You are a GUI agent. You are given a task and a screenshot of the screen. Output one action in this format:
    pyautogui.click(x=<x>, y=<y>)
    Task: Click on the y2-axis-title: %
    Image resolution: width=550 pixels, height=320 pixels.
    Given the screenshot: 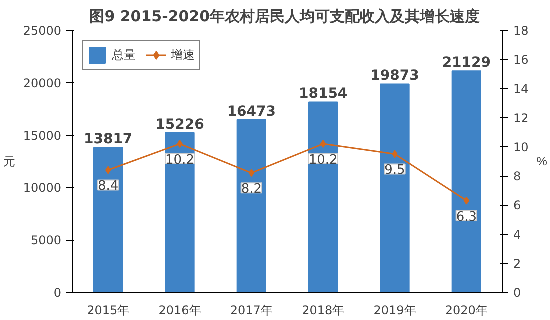 What is the action you would take?
    pyautogui.click(x=542, y=161)
    